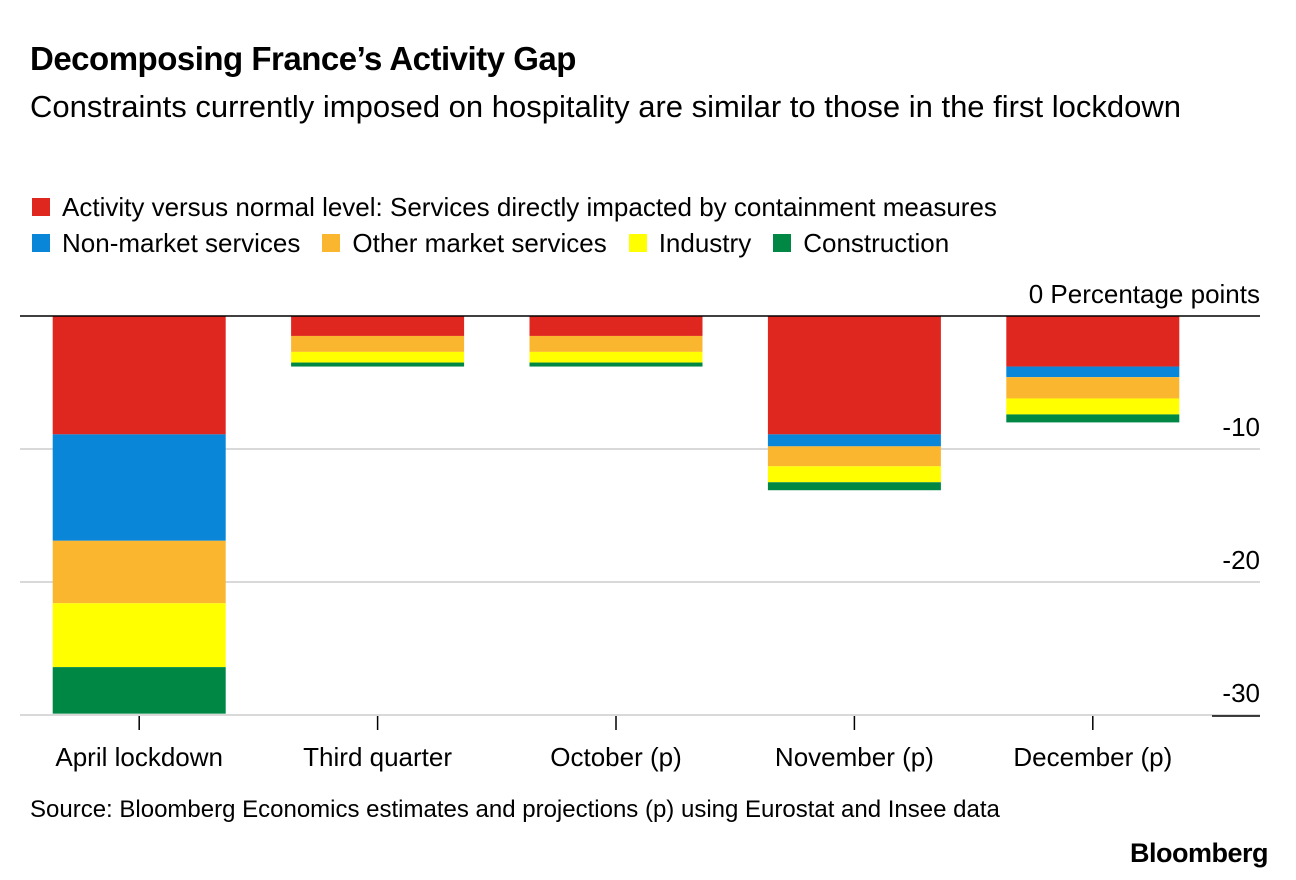 The height and width of the screenshot is (880, 1296). Describe the element at coordinates (1241, 693) in the screenshot. I see `y-tick-label: -30` at that location.